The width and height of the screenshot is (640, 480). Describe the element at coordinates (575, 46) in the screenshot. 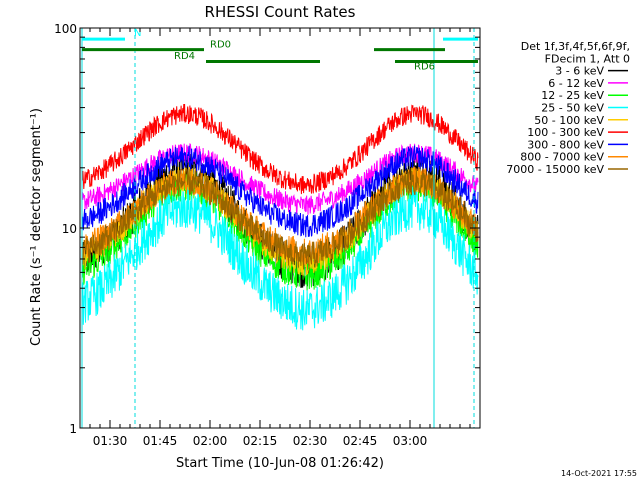

I see `legend-header-0: Det 1f,3f,4f,5f,6f,9f,` at that location.